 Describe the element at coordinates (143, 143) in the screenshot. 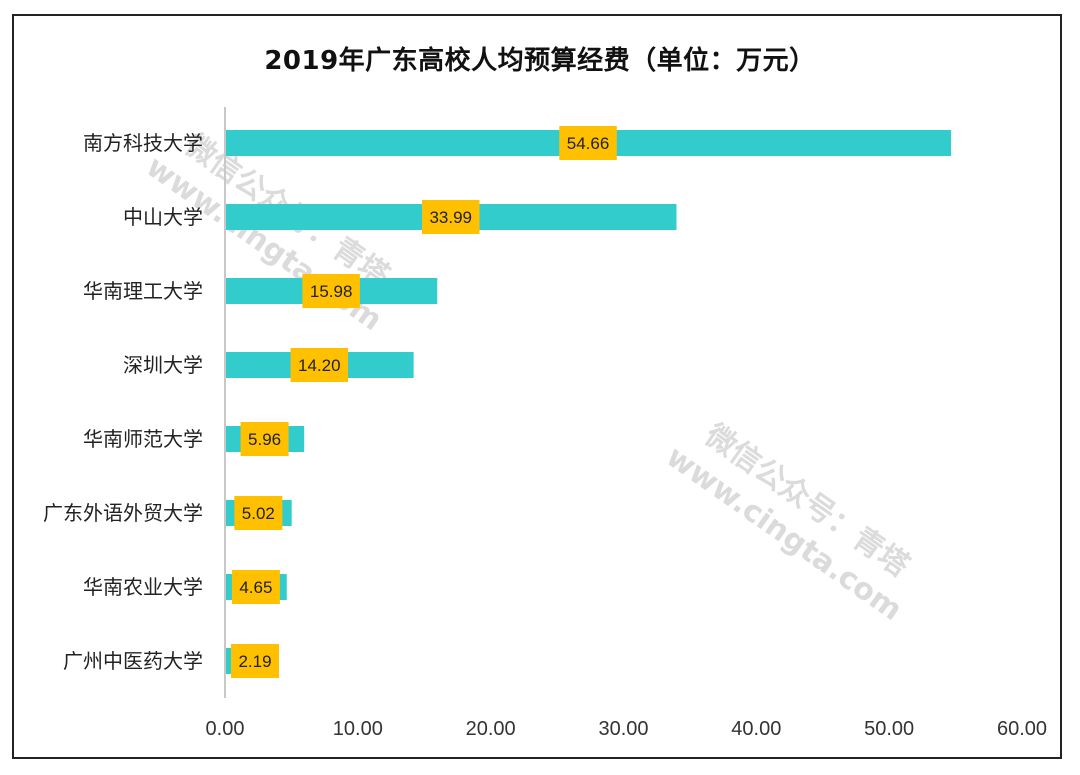

I see `category-label: 南方科技大学` at that location.